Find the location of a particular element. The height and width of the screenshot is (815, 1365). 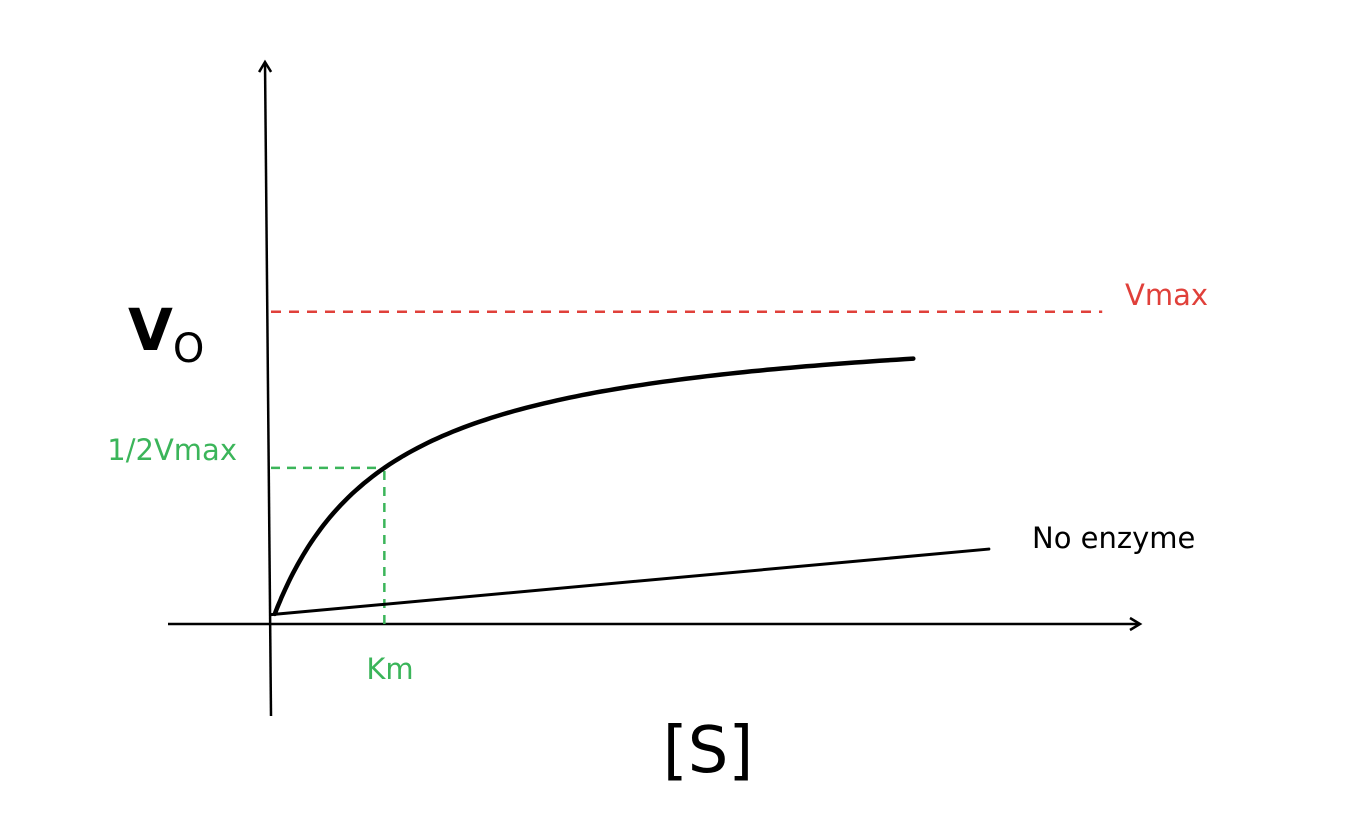

y-axis-label: VO is located at coordinates (166, 334).